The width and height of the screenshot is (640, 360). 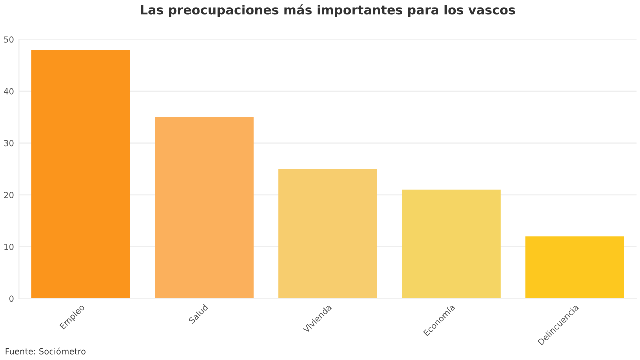 What do you see at coordinates (9, 39) in the screenshot?
I see `y-tick-label: 50` at bounding box center [9, 39].